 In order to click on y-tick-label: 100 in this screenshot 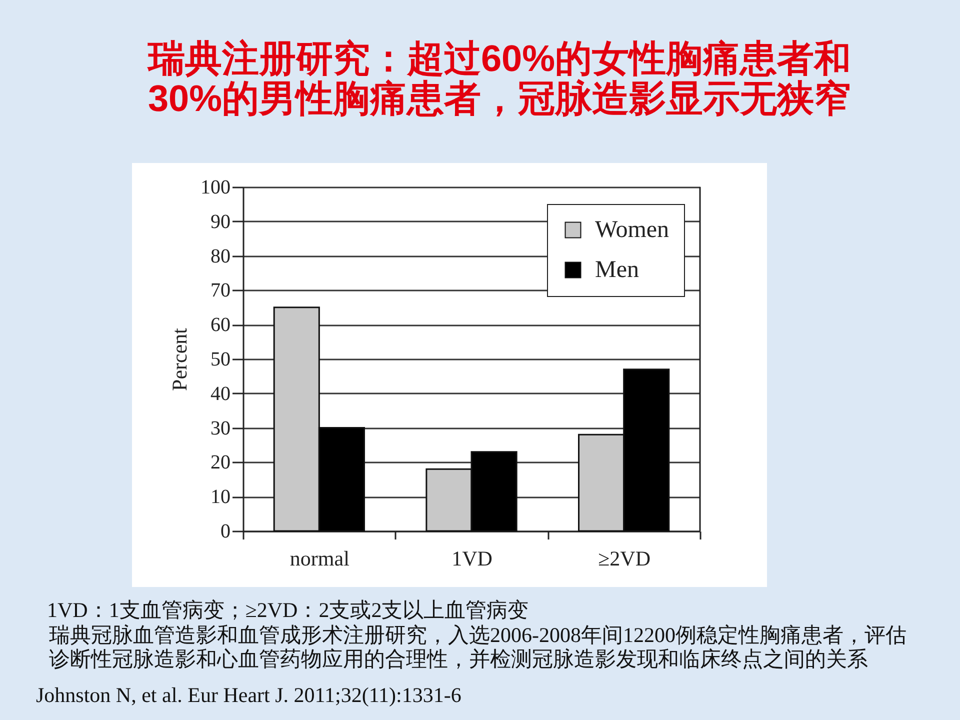, I will do `click(215, 187)`.